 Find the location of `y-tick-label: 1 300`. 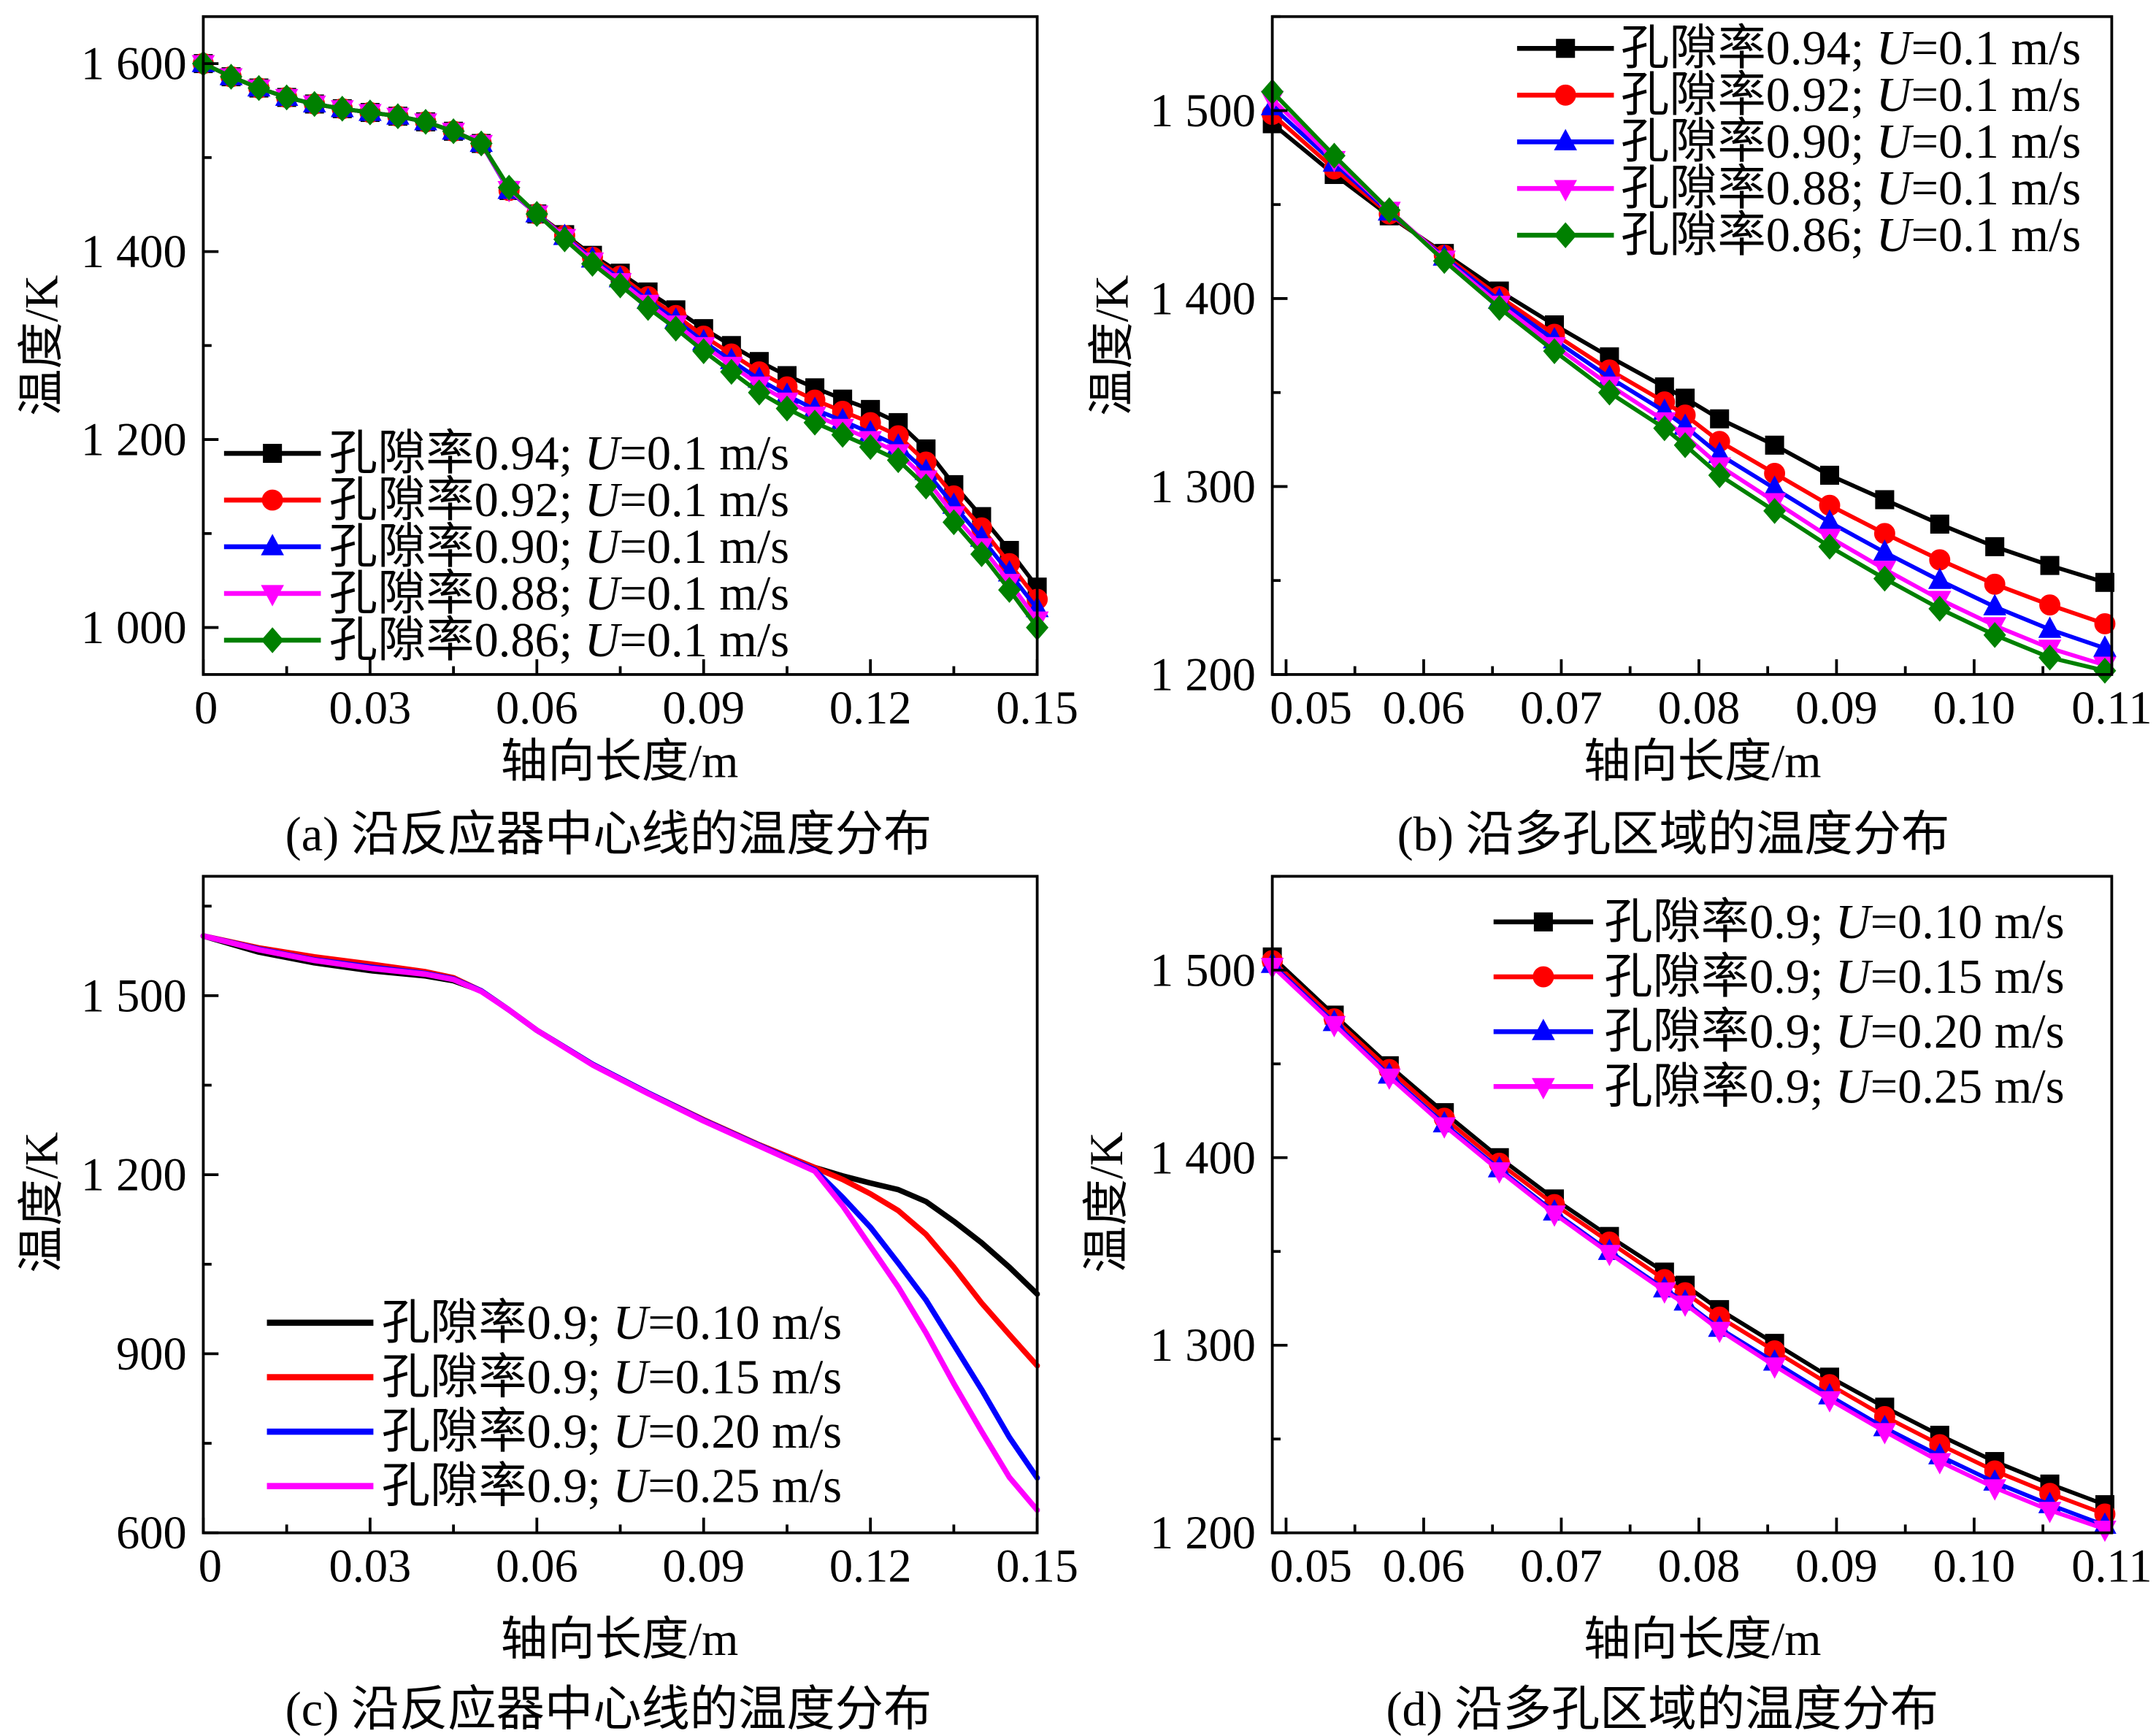

y-tick-label: 1 300 is located at coordinates (1203, 1345).